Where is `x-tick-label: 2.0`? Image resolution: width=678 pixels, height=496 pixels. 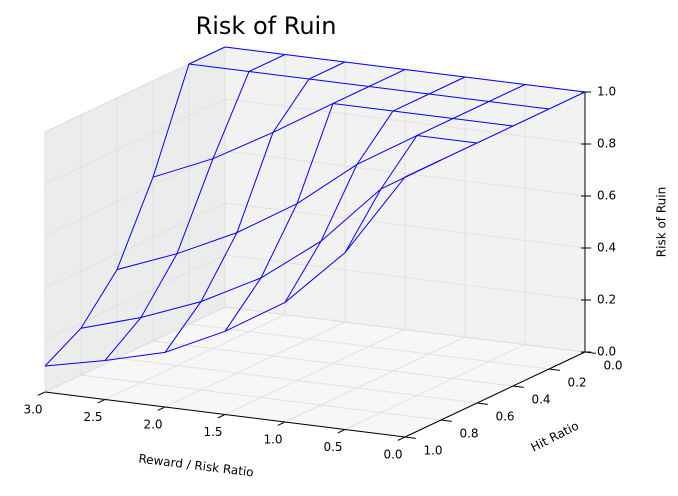 x-tick-label: 2.0 is located at coordinates (152, 425).